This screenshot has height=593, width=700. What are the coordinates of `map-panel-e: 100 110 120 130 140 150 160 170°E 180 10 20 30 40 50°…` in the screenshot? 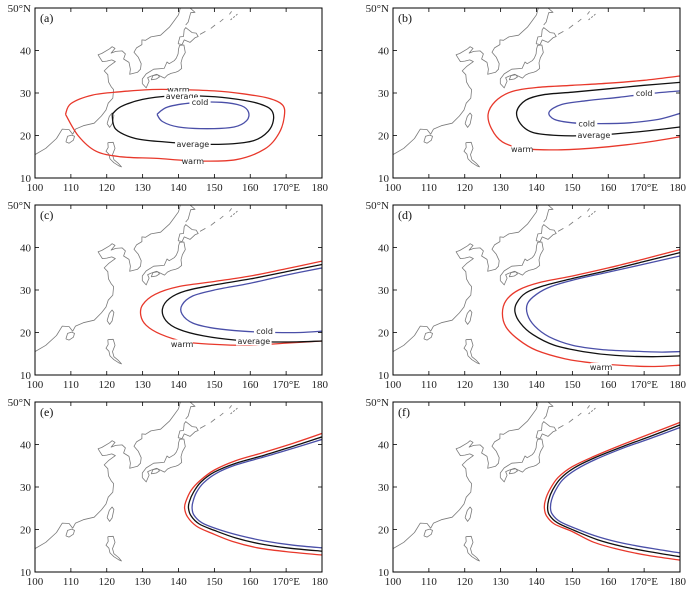 It's located at (168, 492).